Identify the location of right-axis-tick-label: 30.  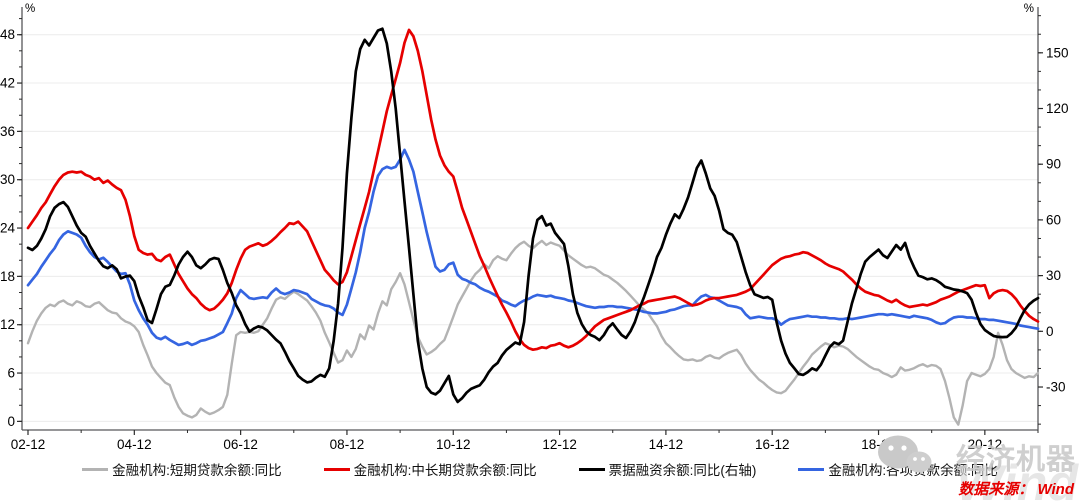
(1053, 275).